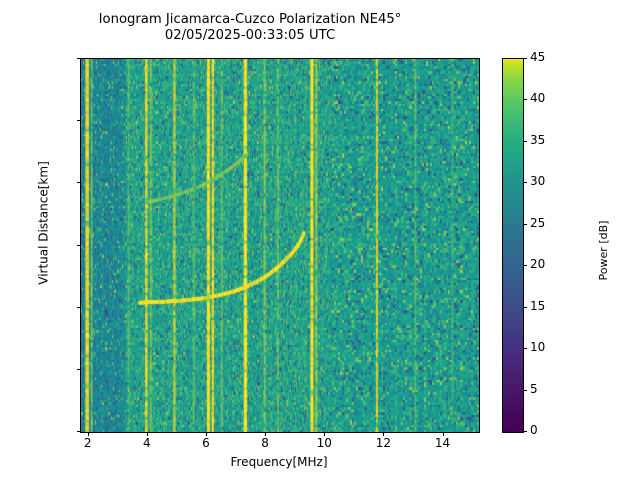  Describe the element at coordinates (87, 443) in the screenshot. I see `x-tick-label: 2` at that location.